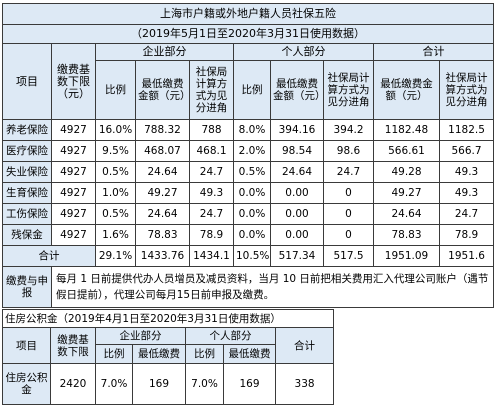 This screenshot has width=496, height=405. I want to click on total-company-ratio: 29.1%, so click(115, 256).